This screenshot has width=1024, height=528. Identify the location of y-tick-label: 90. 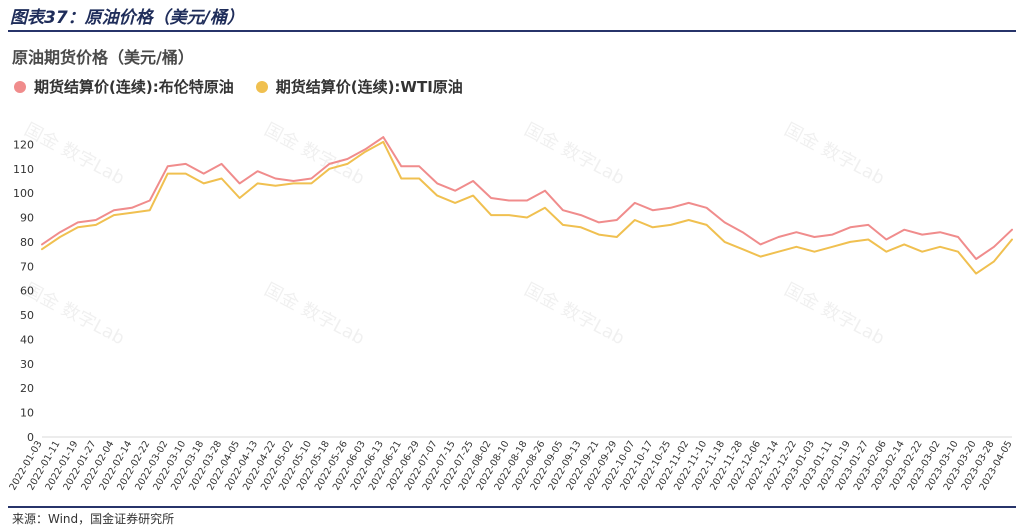
(27, 218).